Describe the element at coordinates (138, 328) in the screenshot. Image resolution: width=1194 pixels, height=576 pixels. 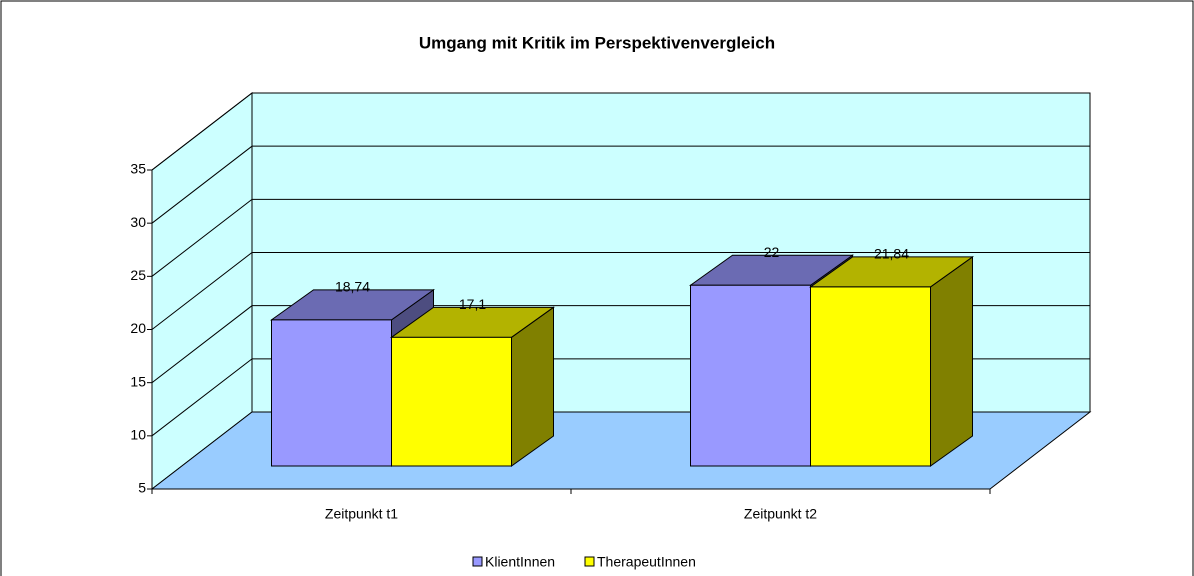
I see `y-tick-label: 20` at that location.